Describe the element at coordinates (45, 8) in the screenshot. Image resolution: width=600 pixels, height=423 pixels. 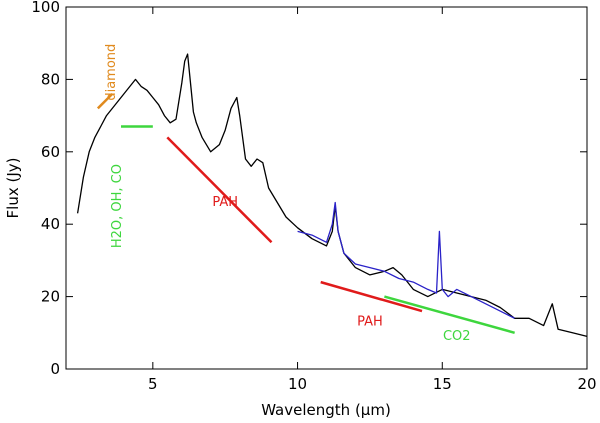
I see `y-tick-label-5: 100` at that location.